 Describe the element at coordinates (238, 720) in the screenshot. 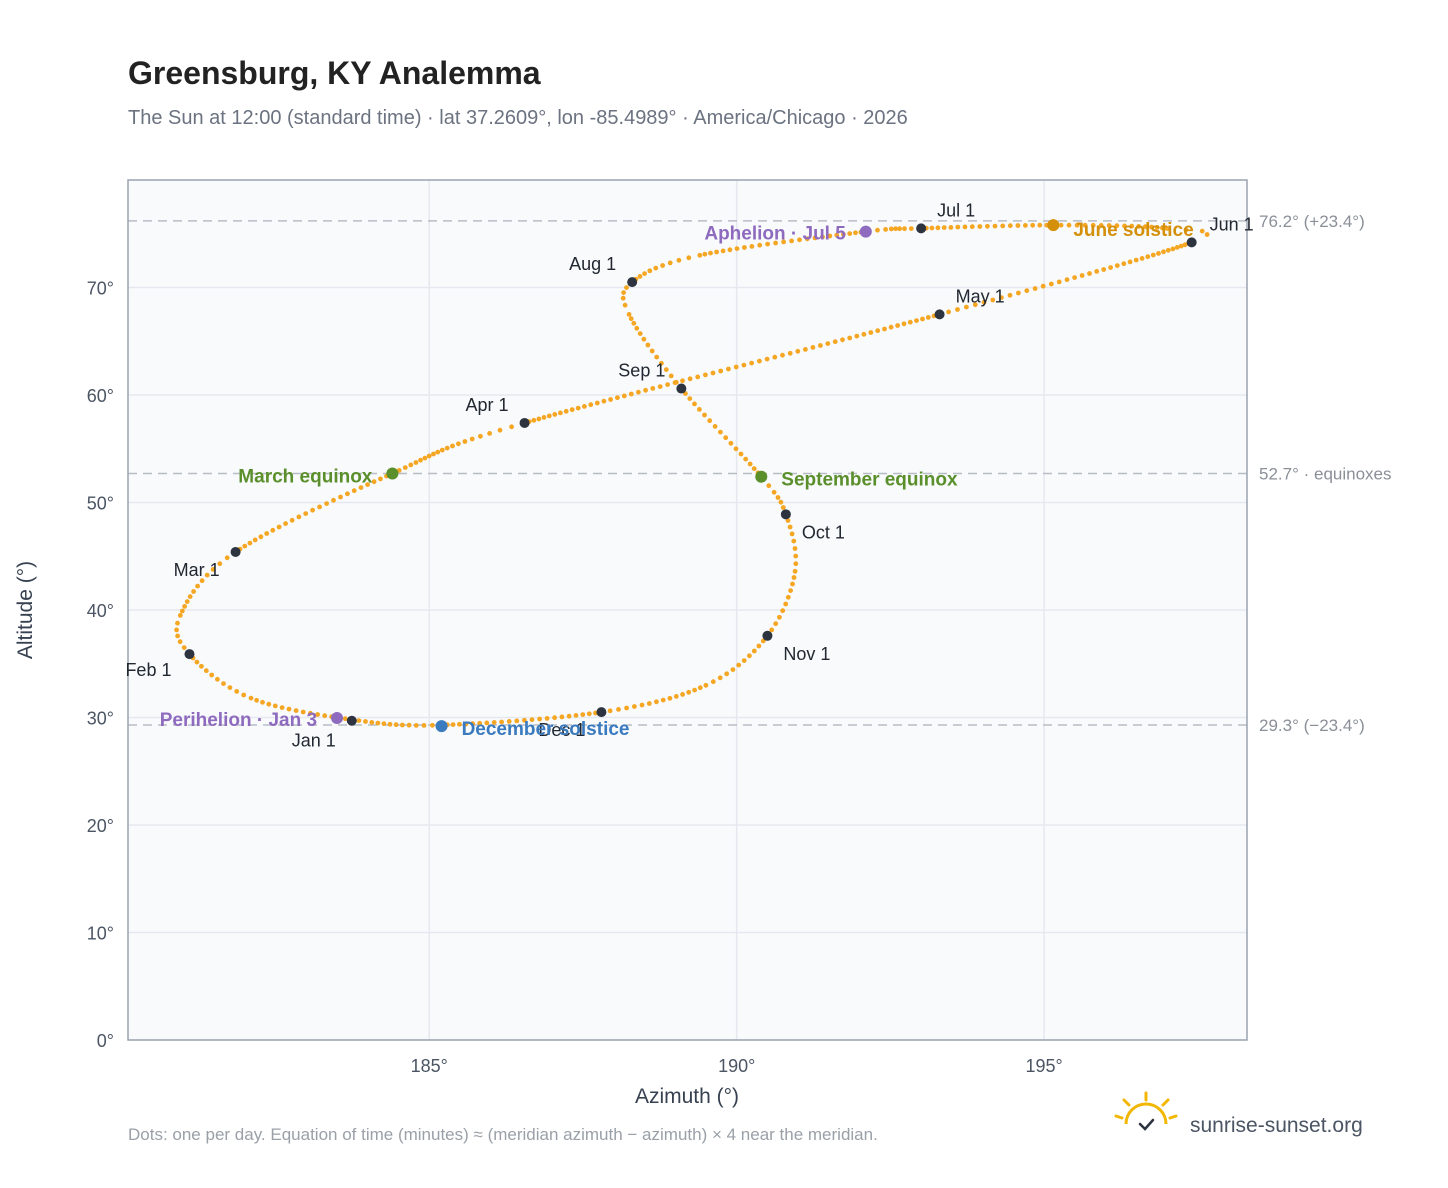

I see `event-label: Perihelion · Jan 3` at that location.